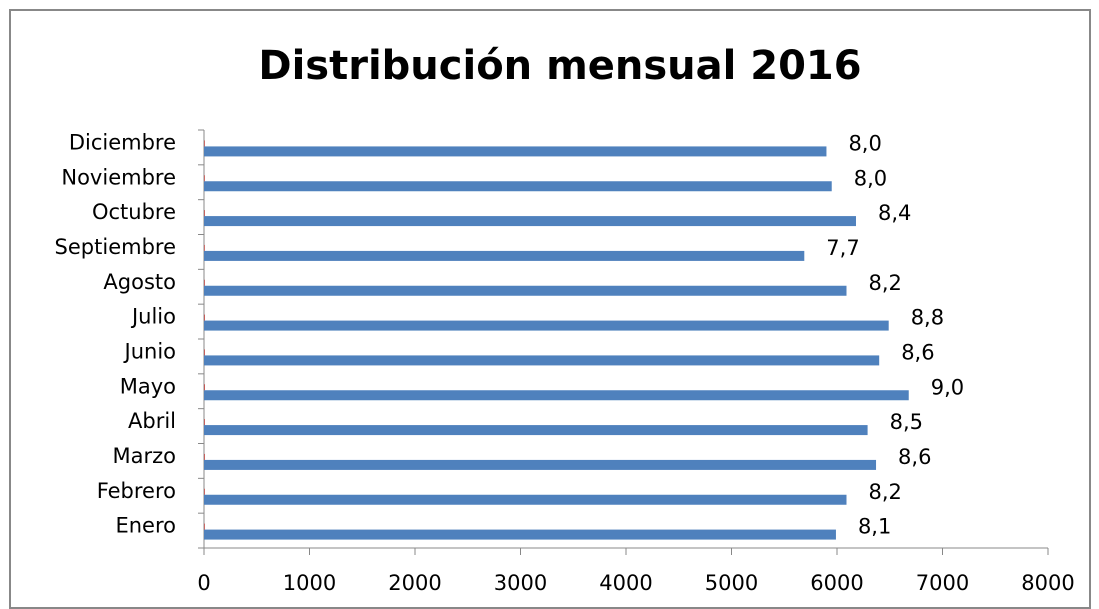 This screenshot has height=609, width=1099. I want to click on data-label: 7,7, so click(842, 248).